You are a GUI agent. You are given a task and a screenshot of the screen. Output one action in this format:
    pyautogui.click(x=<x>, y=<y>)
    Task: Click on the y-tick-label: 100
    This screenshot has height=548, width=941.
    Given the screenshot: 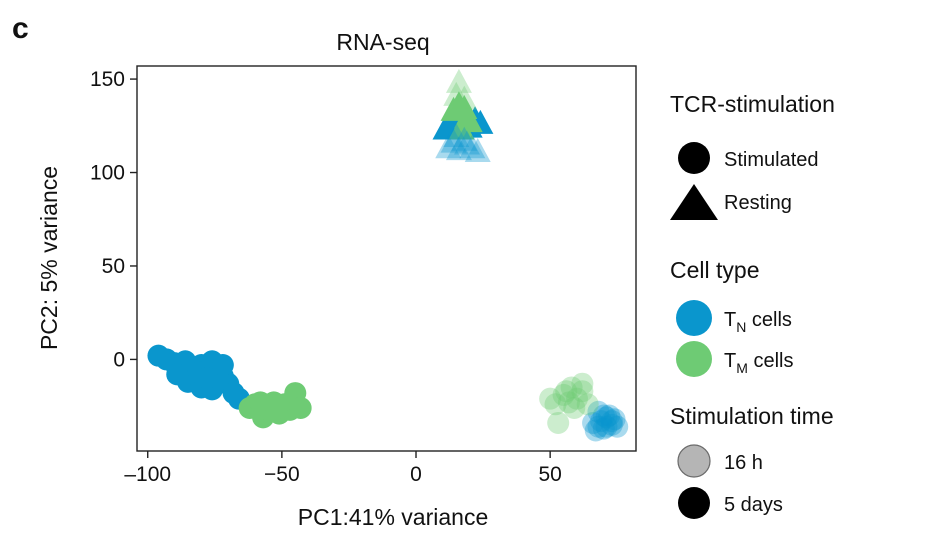 What is the action you would take?
    pyautogui.click(x=107, y=173)
    